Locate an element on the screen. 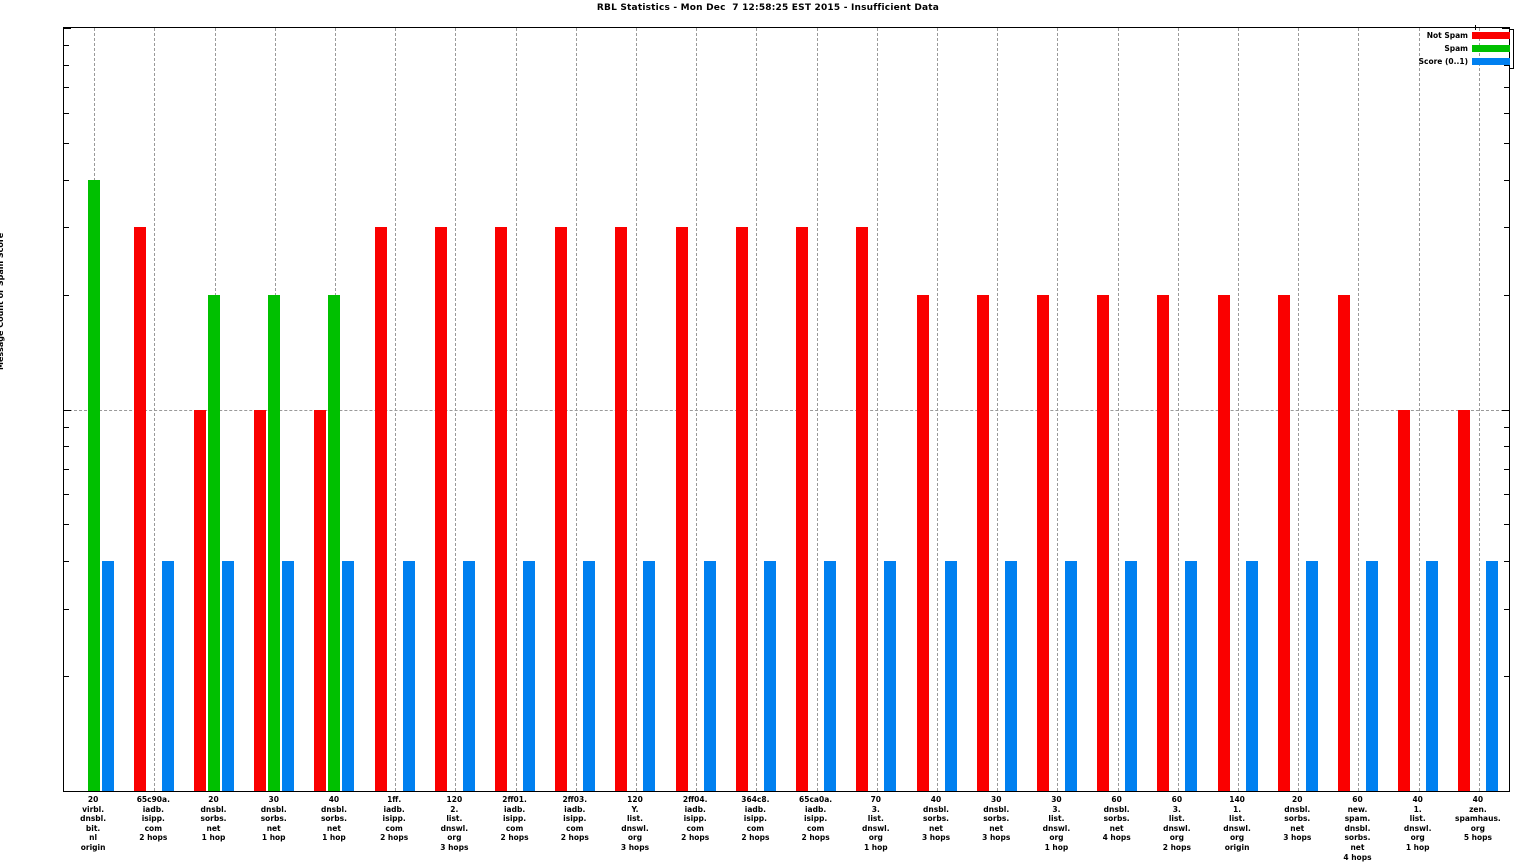 This screenshot has width=1536, height=864. y-axis-title: Message Count or Spam Score is located at coordinates (2, 301).